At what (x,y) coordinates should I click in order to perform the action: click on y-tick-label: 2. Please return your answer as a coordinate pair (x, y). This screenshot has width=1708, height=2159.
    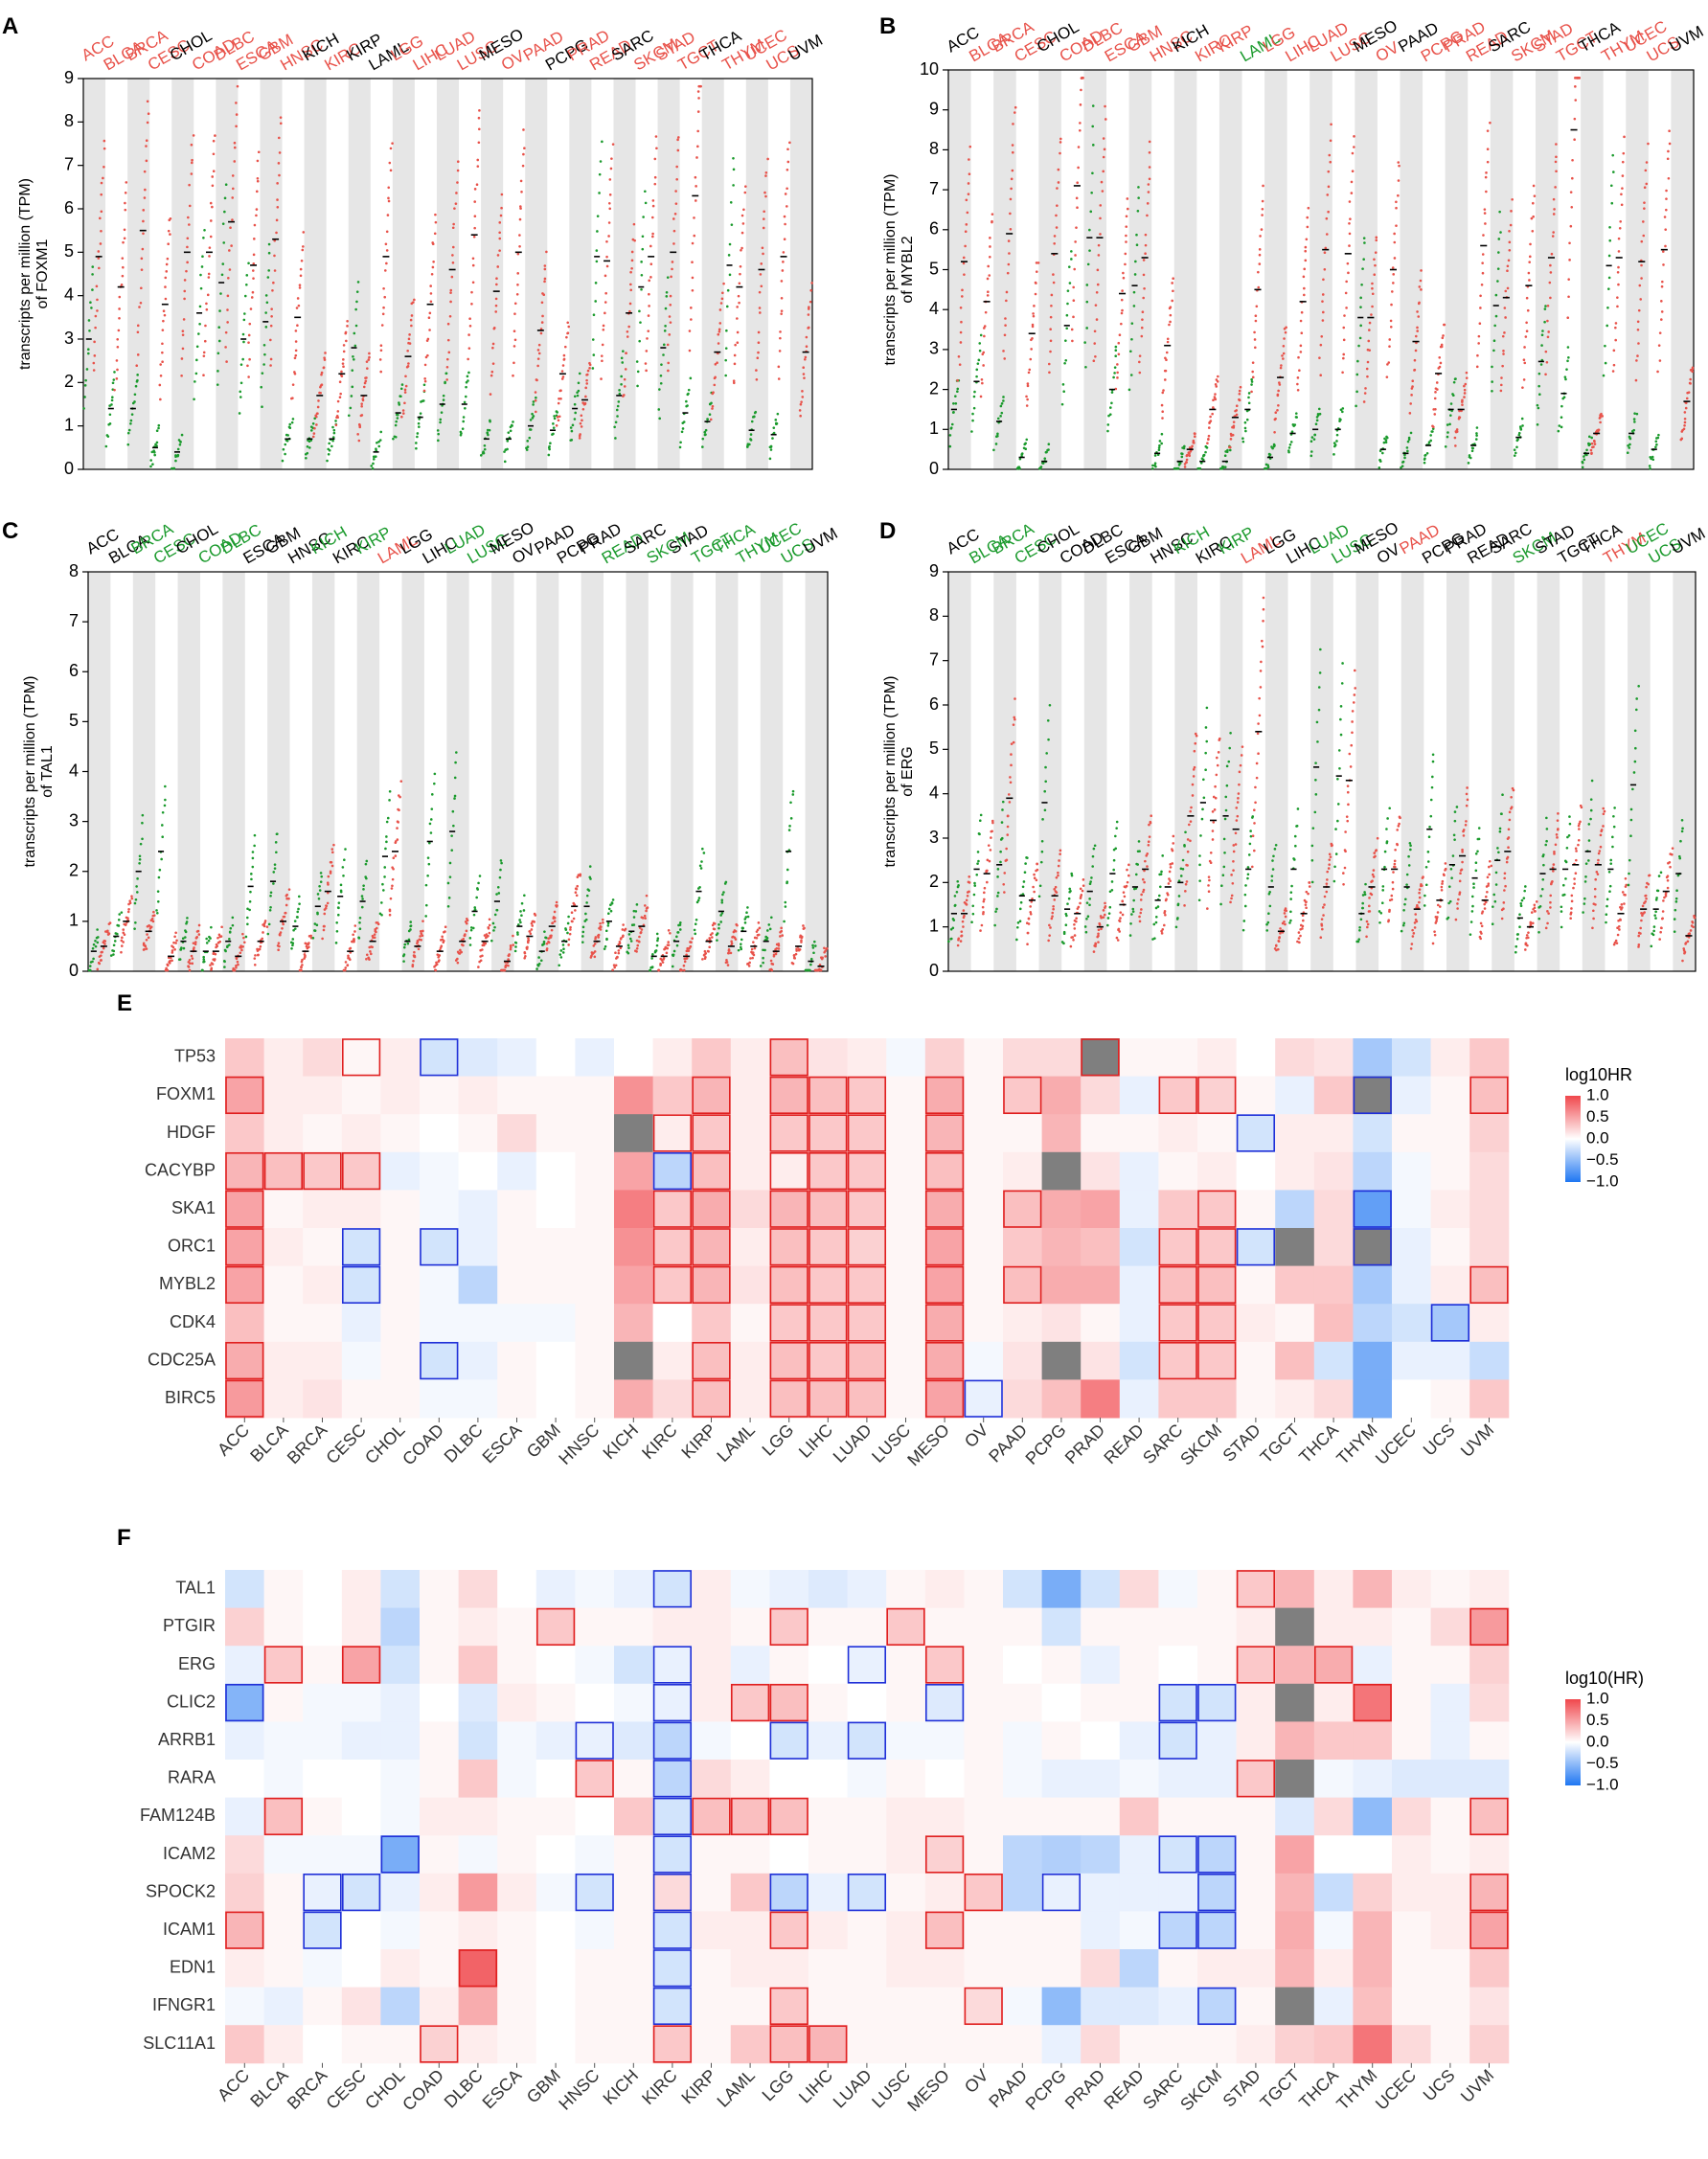
    Looking at the image, I should click on (69, 381).